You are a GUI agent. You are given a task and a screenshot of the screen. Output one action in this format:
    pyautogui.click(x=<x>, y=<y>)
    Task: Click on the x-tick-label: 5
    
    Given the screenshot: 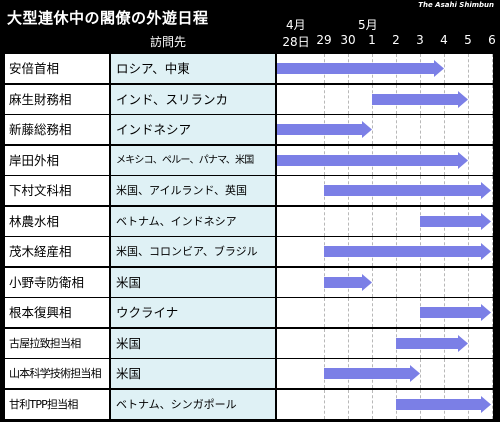 What is the action you would take?
    pyautogui.click(x=468, y=40)
    